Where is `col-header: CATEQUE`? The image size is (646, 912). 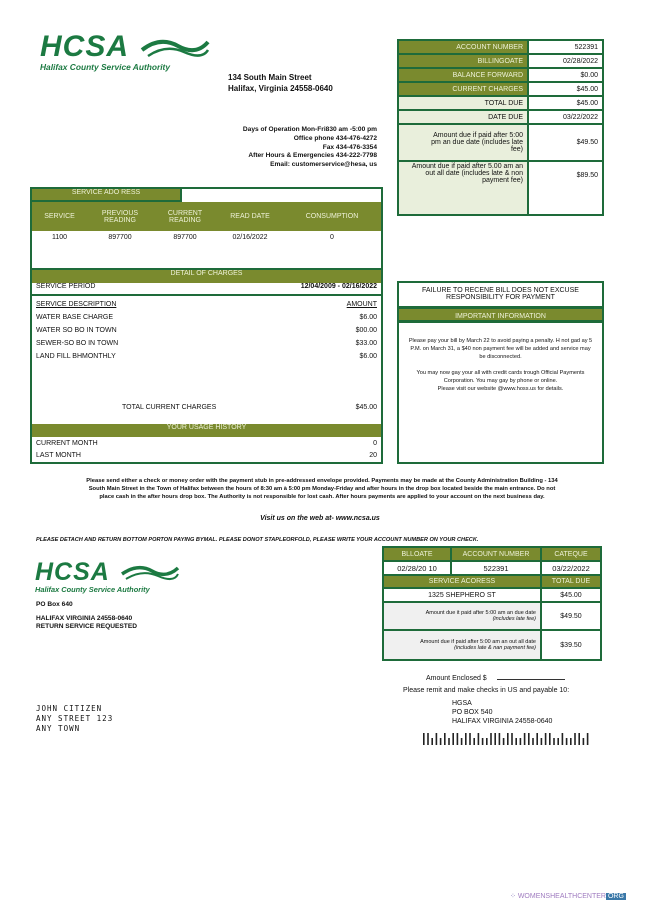 col-header: CATEQUE is located at coordinates (571, 554).